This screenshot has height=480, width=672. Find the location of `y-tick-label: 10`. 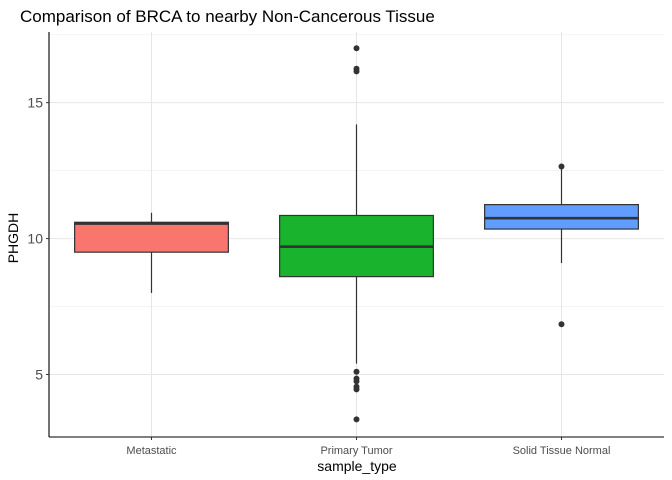

y-tick-label: 10 is located at coordinates (35, 239).